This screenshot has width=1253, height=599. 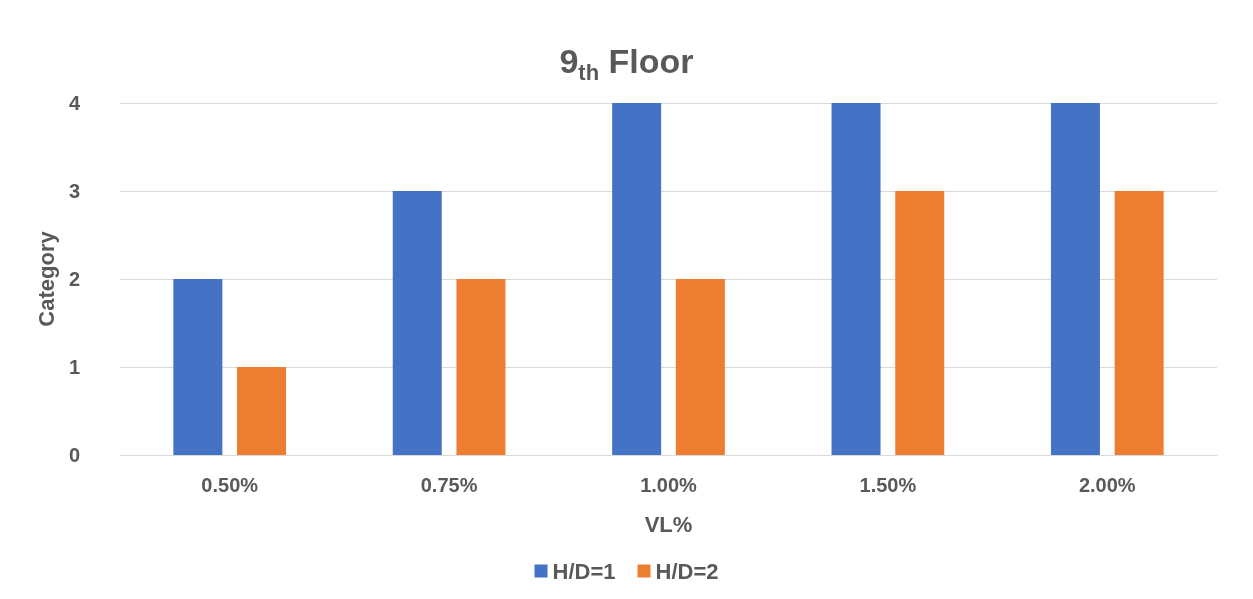 What do you see at coordinates (74, 367) in the screenshot?
I see `y-tick-label: 1` at bounding box center [74, 367].